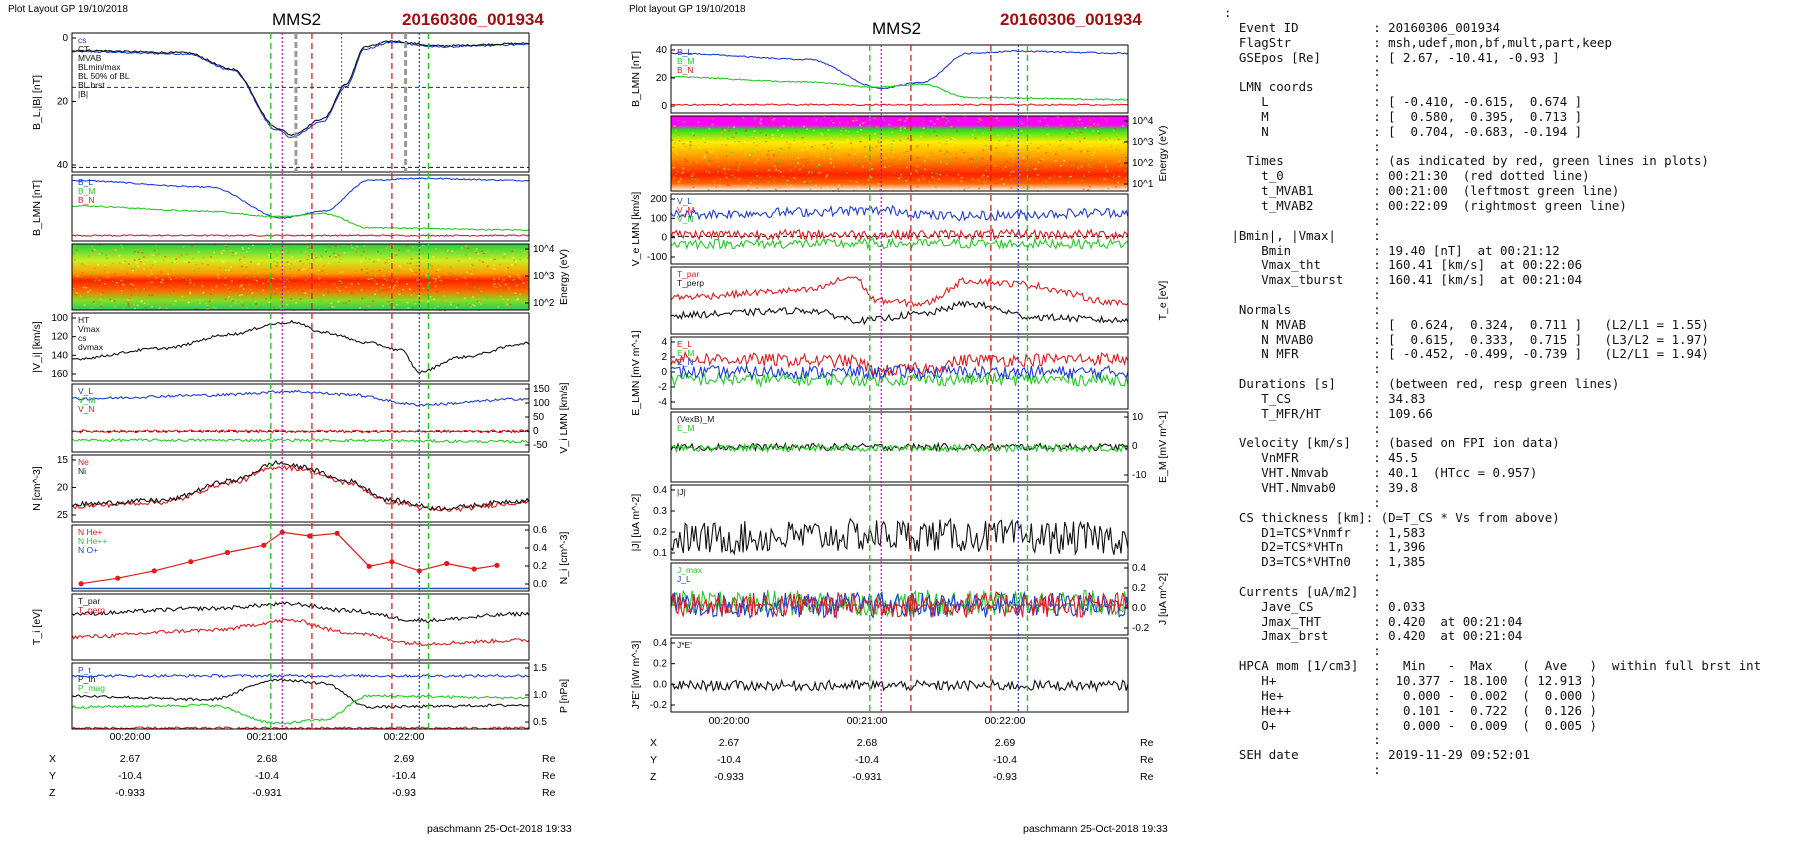 The image size is (1804, 841). Describe the element at coordinates (280, 208) in the screenshot. I see `left-blmn-panel: B_LMN [nT] B_LB_MB_N` at that location.